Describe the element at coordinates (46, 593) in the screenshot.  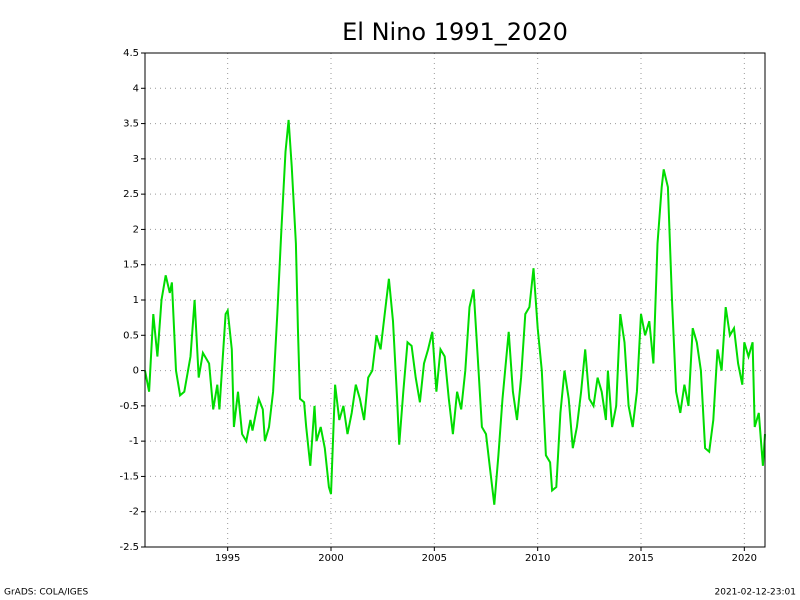
I see `footer-left: GrADS: COLA/IGES` at that location.